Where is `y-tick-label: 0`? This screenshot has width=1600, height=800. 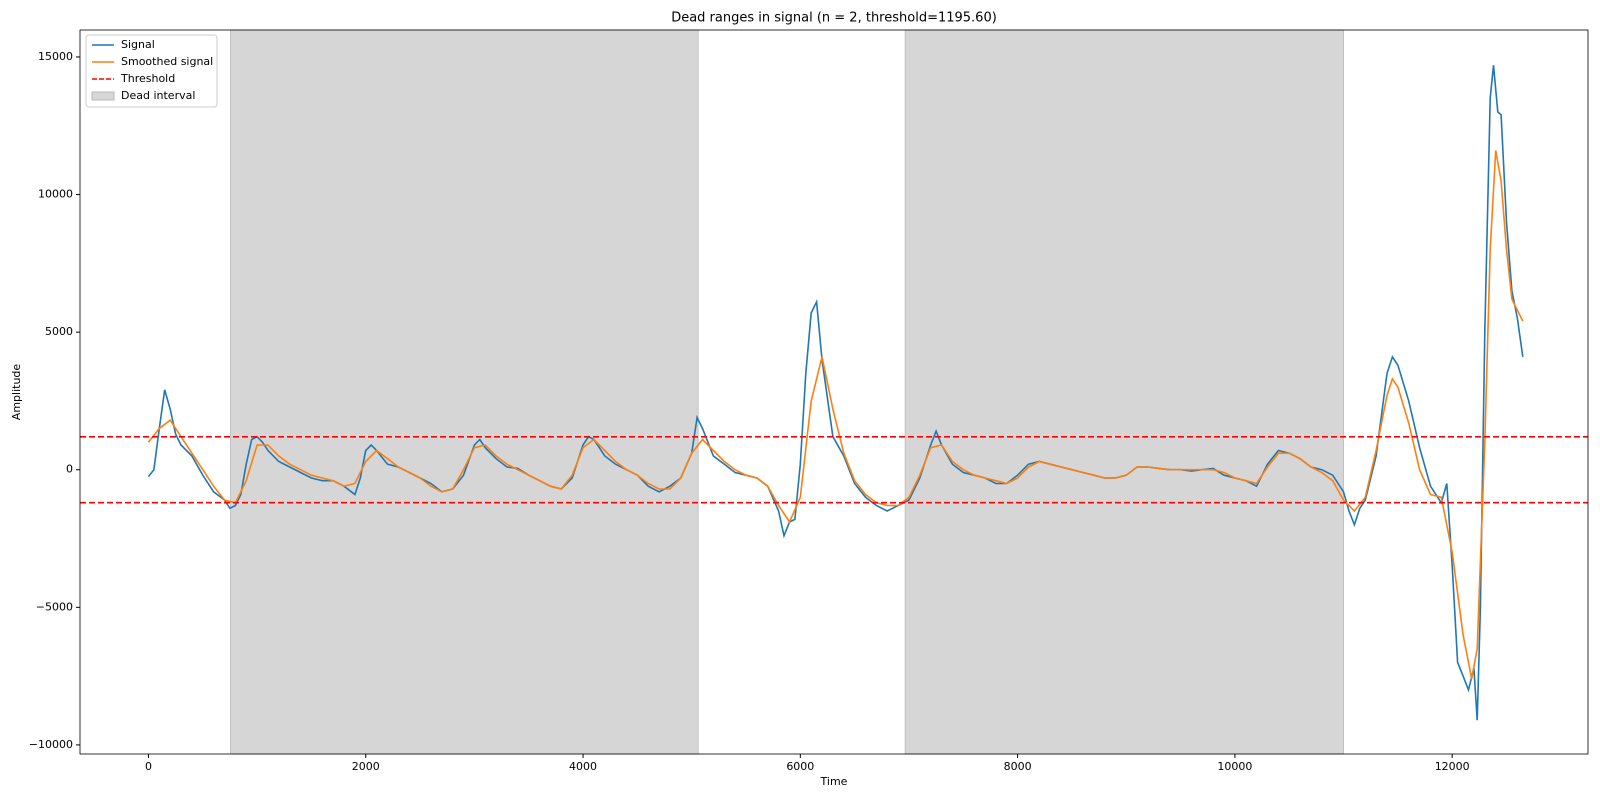 y-tick-label: 0 is located at coordinates (69, 469).